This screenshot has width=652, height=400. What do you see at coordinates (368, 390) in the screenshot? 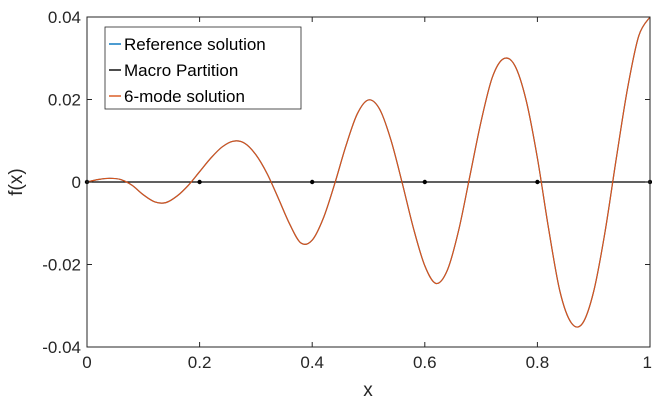
I see `x-axis-label: x` at bounding box center [368, 390].